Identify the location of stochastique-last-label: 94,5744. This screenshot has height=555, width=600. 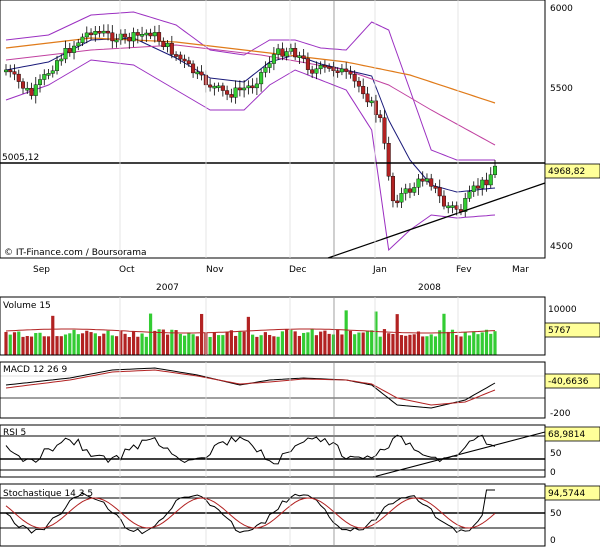
(566, 494).